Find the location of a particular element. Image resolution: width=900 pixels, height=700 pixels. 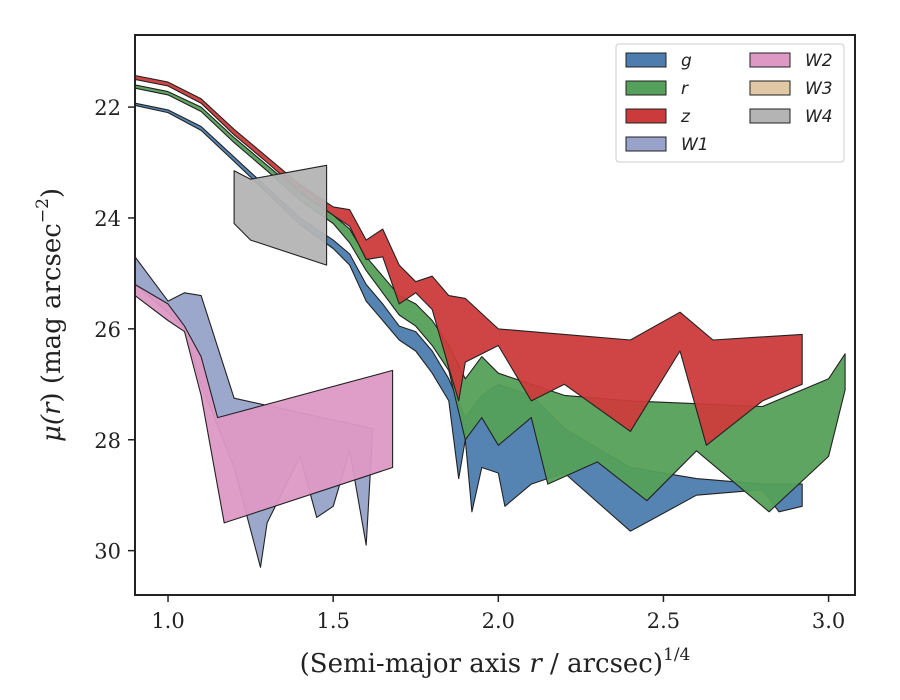

x-tick-label: 1.0 is located at coordinates (167, 621).